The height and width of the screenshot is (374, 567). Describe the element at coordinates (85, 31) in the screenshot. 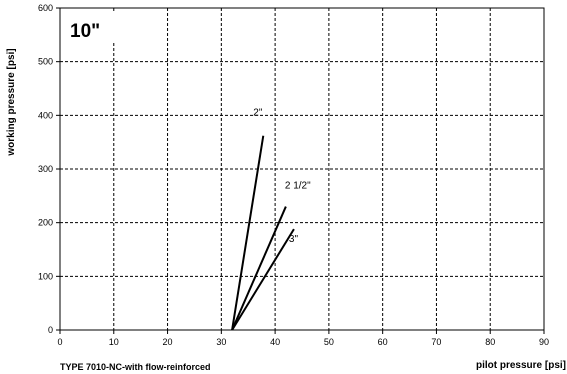

I see `inset-label: 10"` at that location.